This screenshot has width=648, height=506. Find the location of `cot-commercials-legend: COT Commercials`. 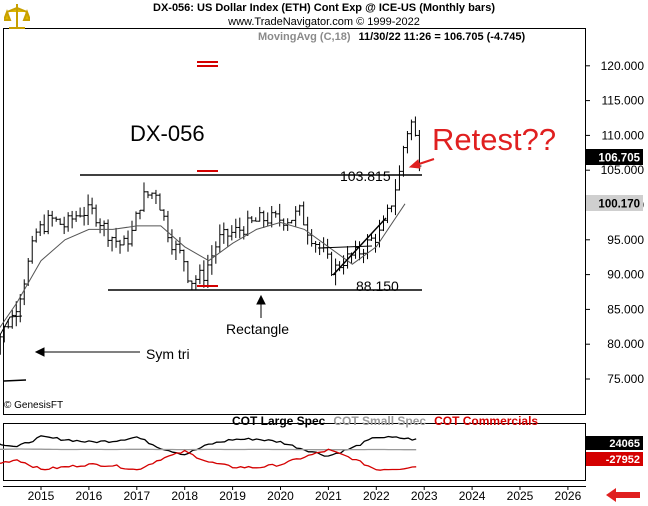

cot-commercials-legend: COT Commercials is located at coordinates (486, 421).